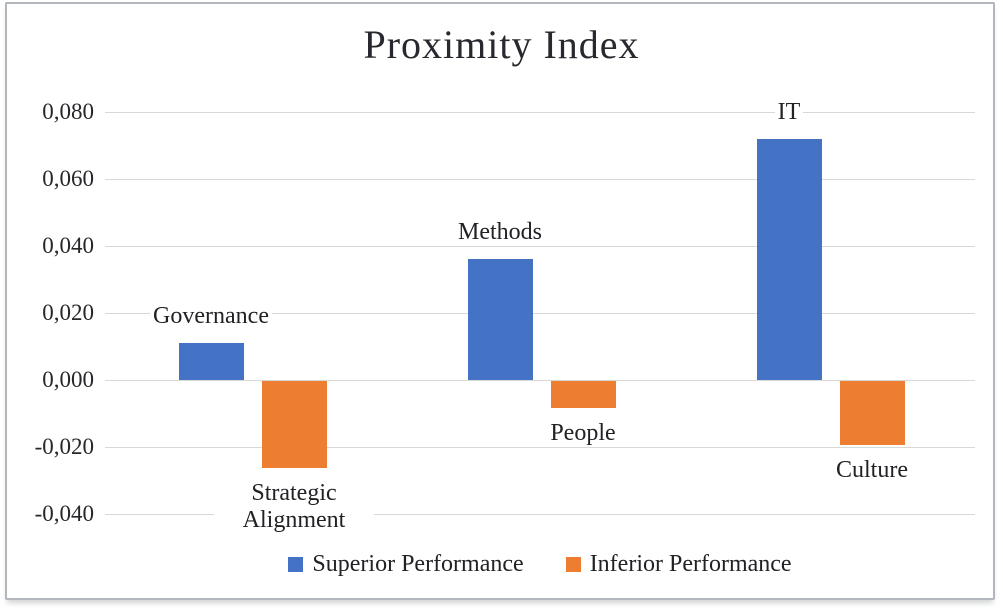  Describe the element at coordinates (573, 564) in the screenshot. I see `legend-swatch-inferior-icon` at that location.